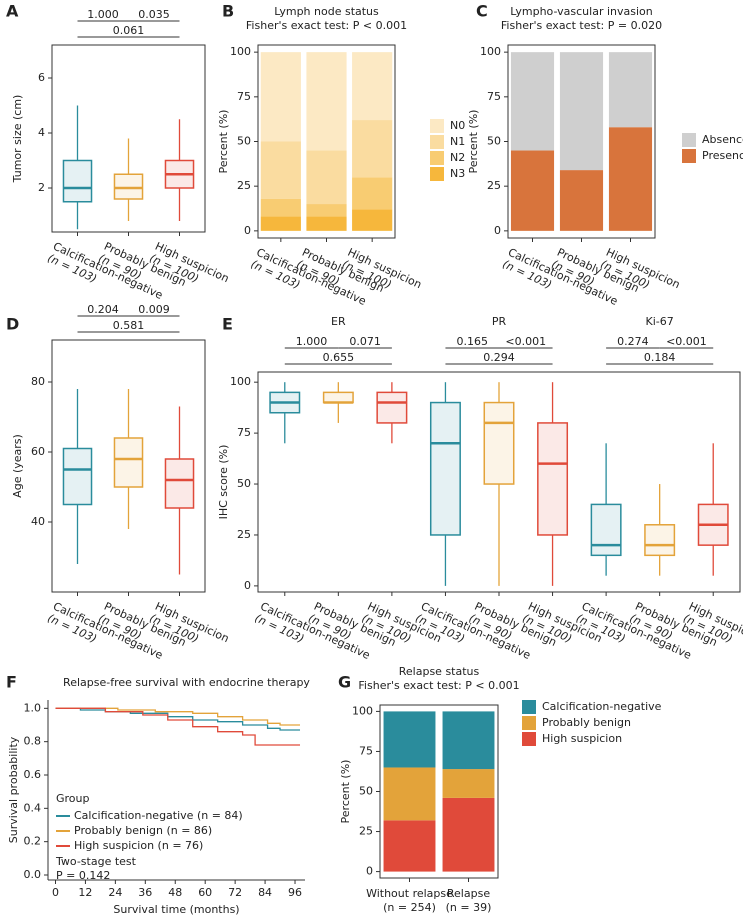 This screenshot has width=743, height=919. I want to click on x-tick-label: 72, so click(235, 892).